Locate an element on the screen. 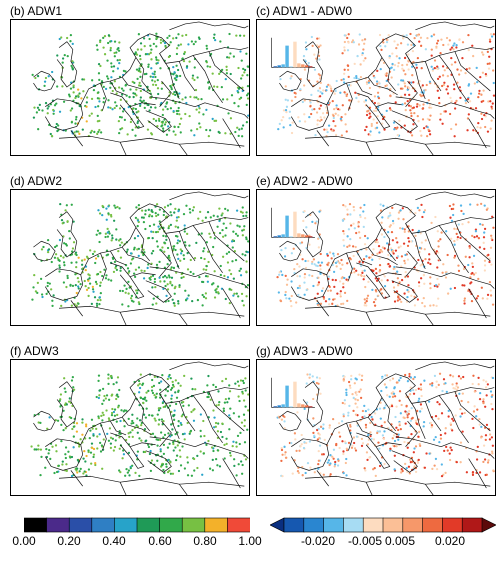  cbar-tick: 0.20 is located at coordinates (69, 541).